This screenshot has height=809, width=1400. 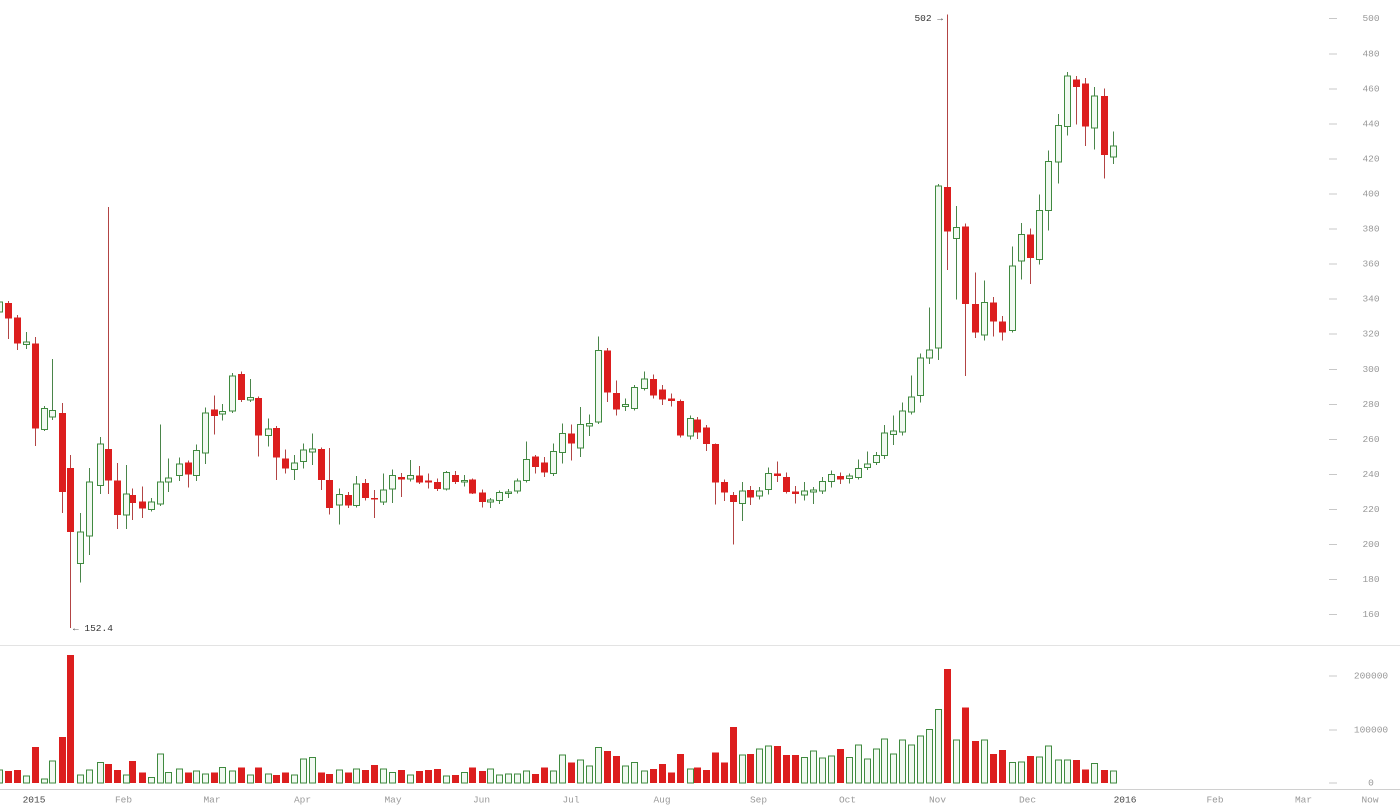 I want to click on svg-text: 280, so click(x=1370, y=404).